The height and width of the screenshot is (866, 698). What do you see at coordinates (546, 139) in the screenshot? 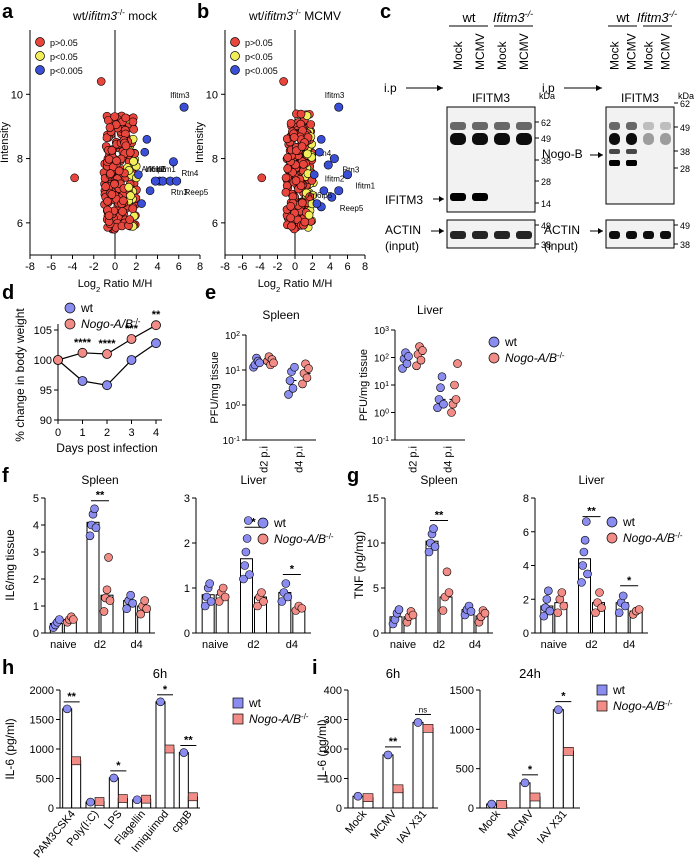
I see `marker-label: 49` at bounding box center [546, 139].